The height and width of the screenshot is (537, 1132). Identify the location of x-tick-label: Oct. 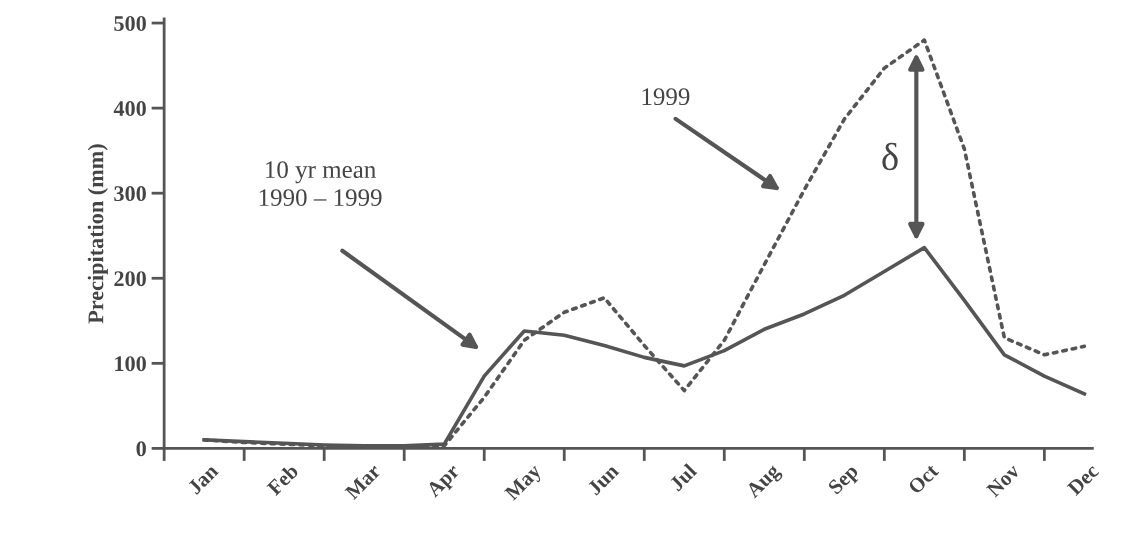
(923, 478).